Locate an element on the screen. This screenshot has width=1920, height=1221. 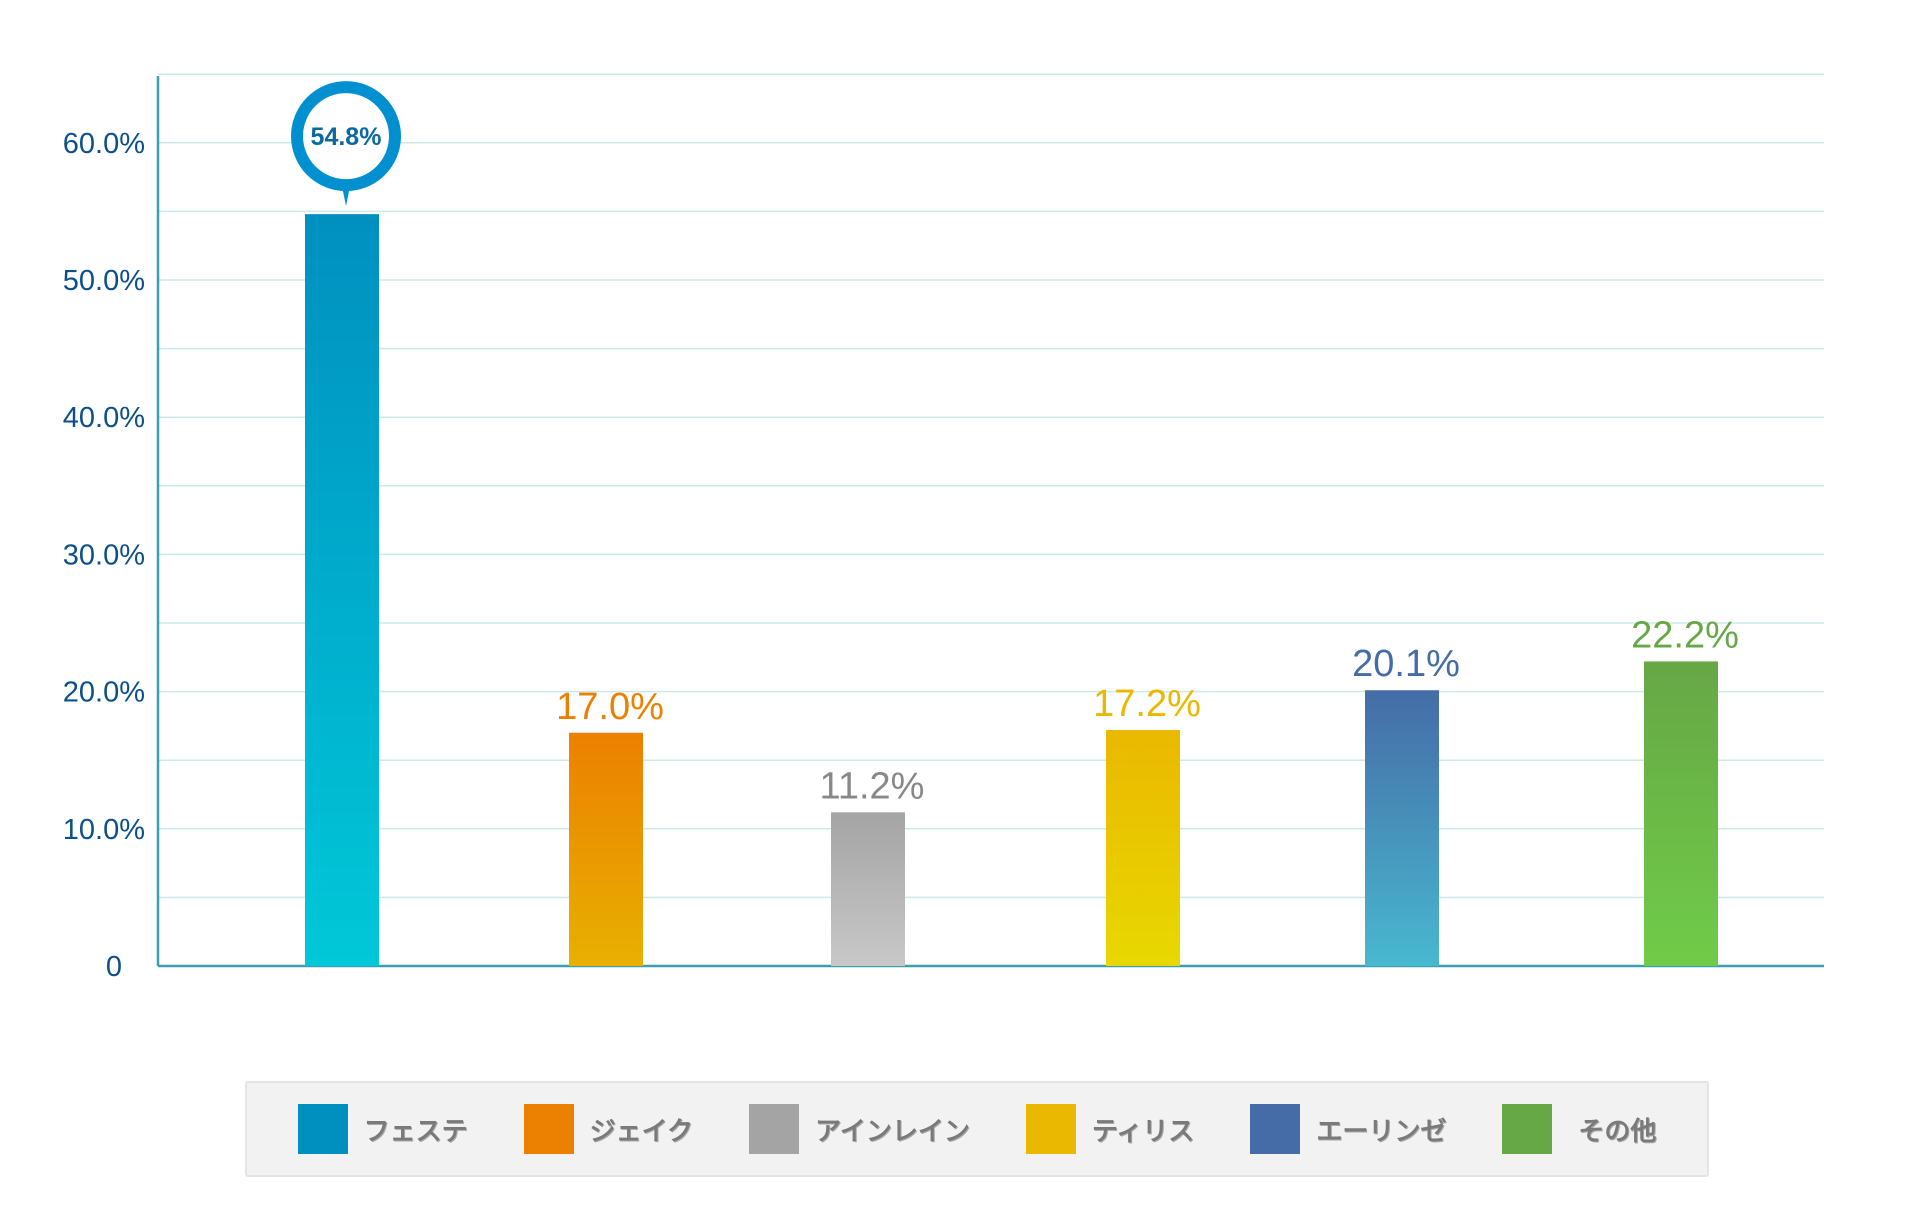
legend-item: ティリス is located at coordinates (1110, 1129).